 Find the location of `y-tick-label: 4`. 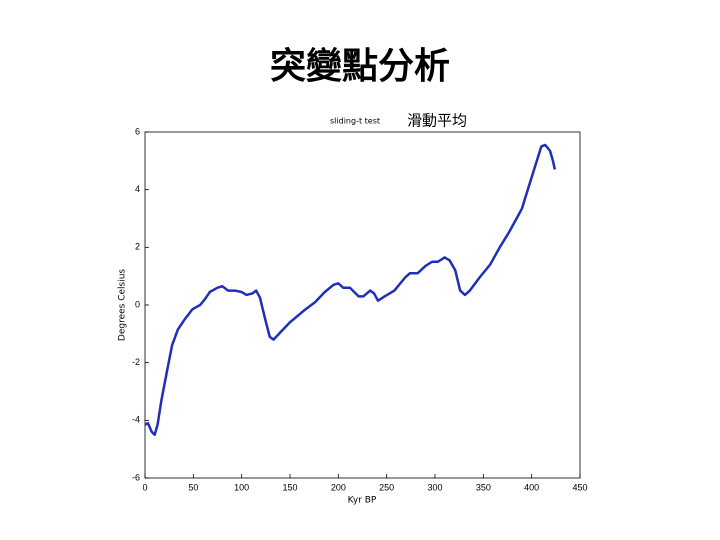

y-tick-label: 4 is located at coordinates (137, 189).